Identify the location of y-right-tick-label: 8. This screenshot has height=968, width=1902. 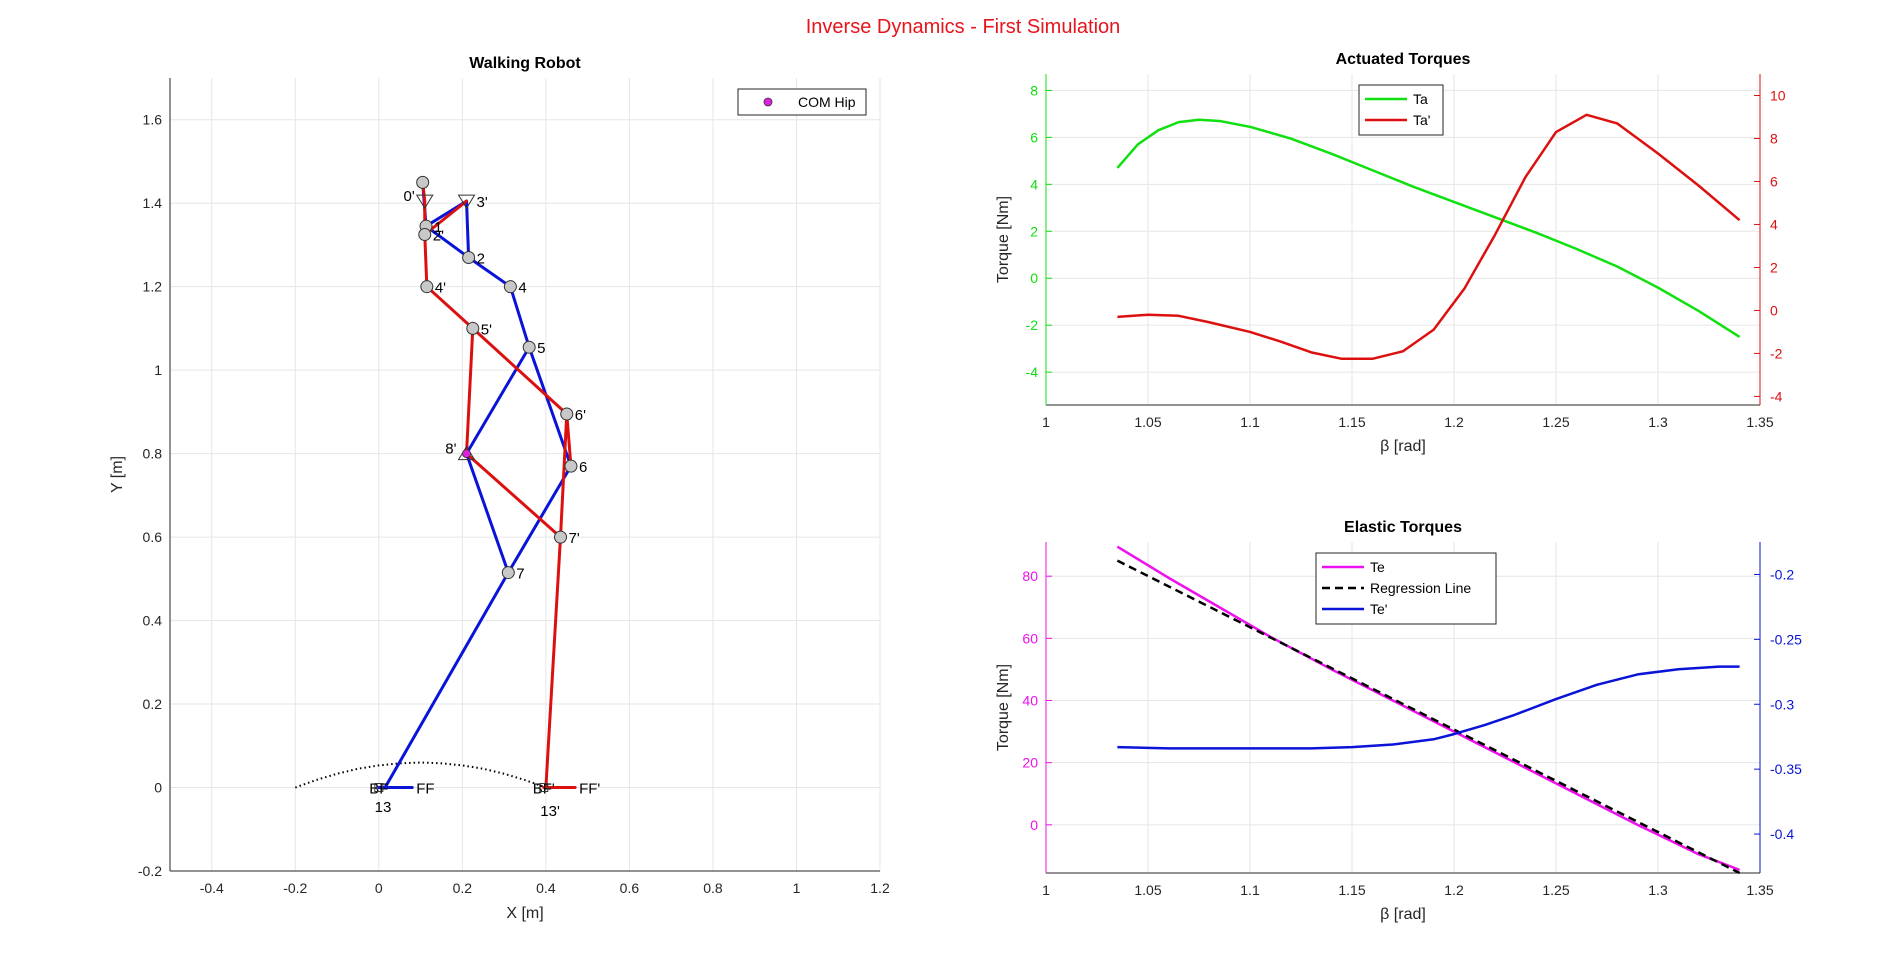
(1774, 138).